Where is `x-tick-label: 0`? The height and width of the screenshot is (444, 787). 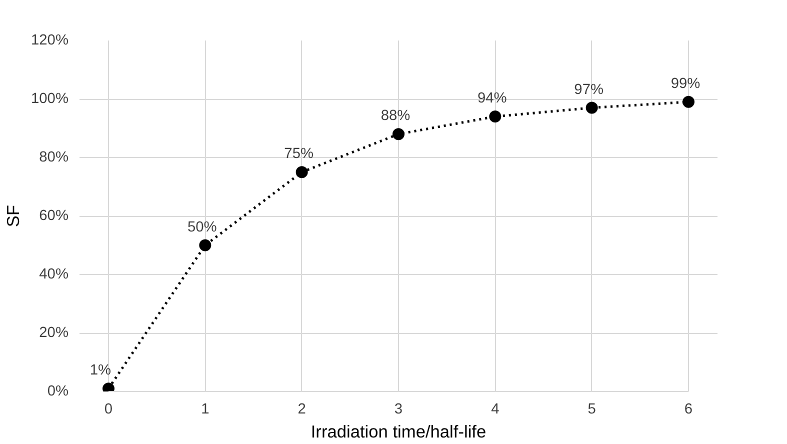
x-tick-label: 0 is located at coordinates (108, 410).